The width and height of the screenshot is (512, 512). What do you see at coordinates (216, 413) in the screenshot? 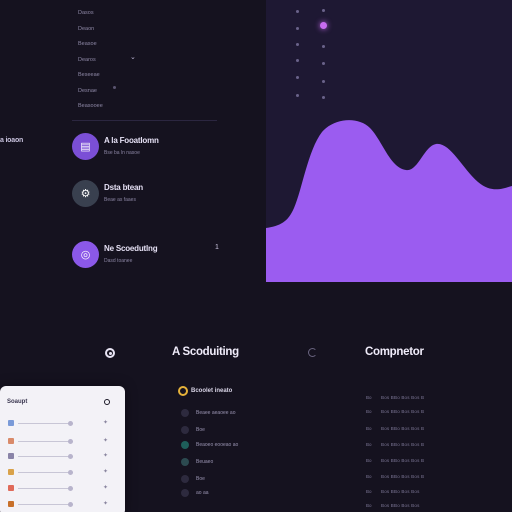
I see `list-item-text: Beaee aeaoee ao` at bounding box center [216, 413].